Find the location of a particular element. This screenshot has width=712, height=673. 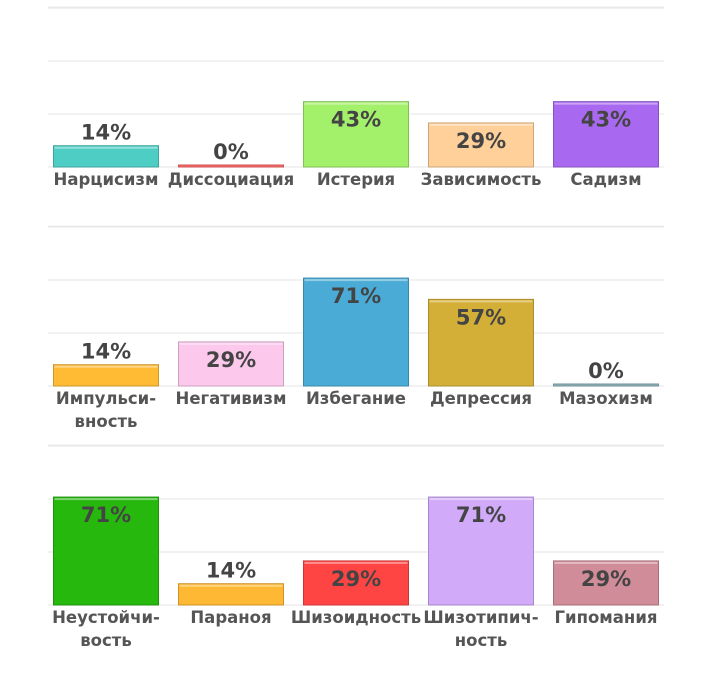

category-label-2: Параноя is located at coordinates (230, 617).